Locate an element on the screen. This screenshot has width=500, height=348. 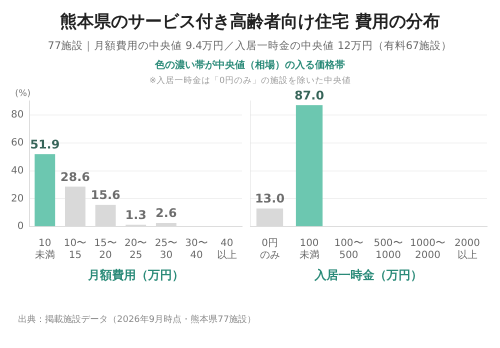
x-axis-title: 月額費用（万円） is located at coordinates (135, 275).